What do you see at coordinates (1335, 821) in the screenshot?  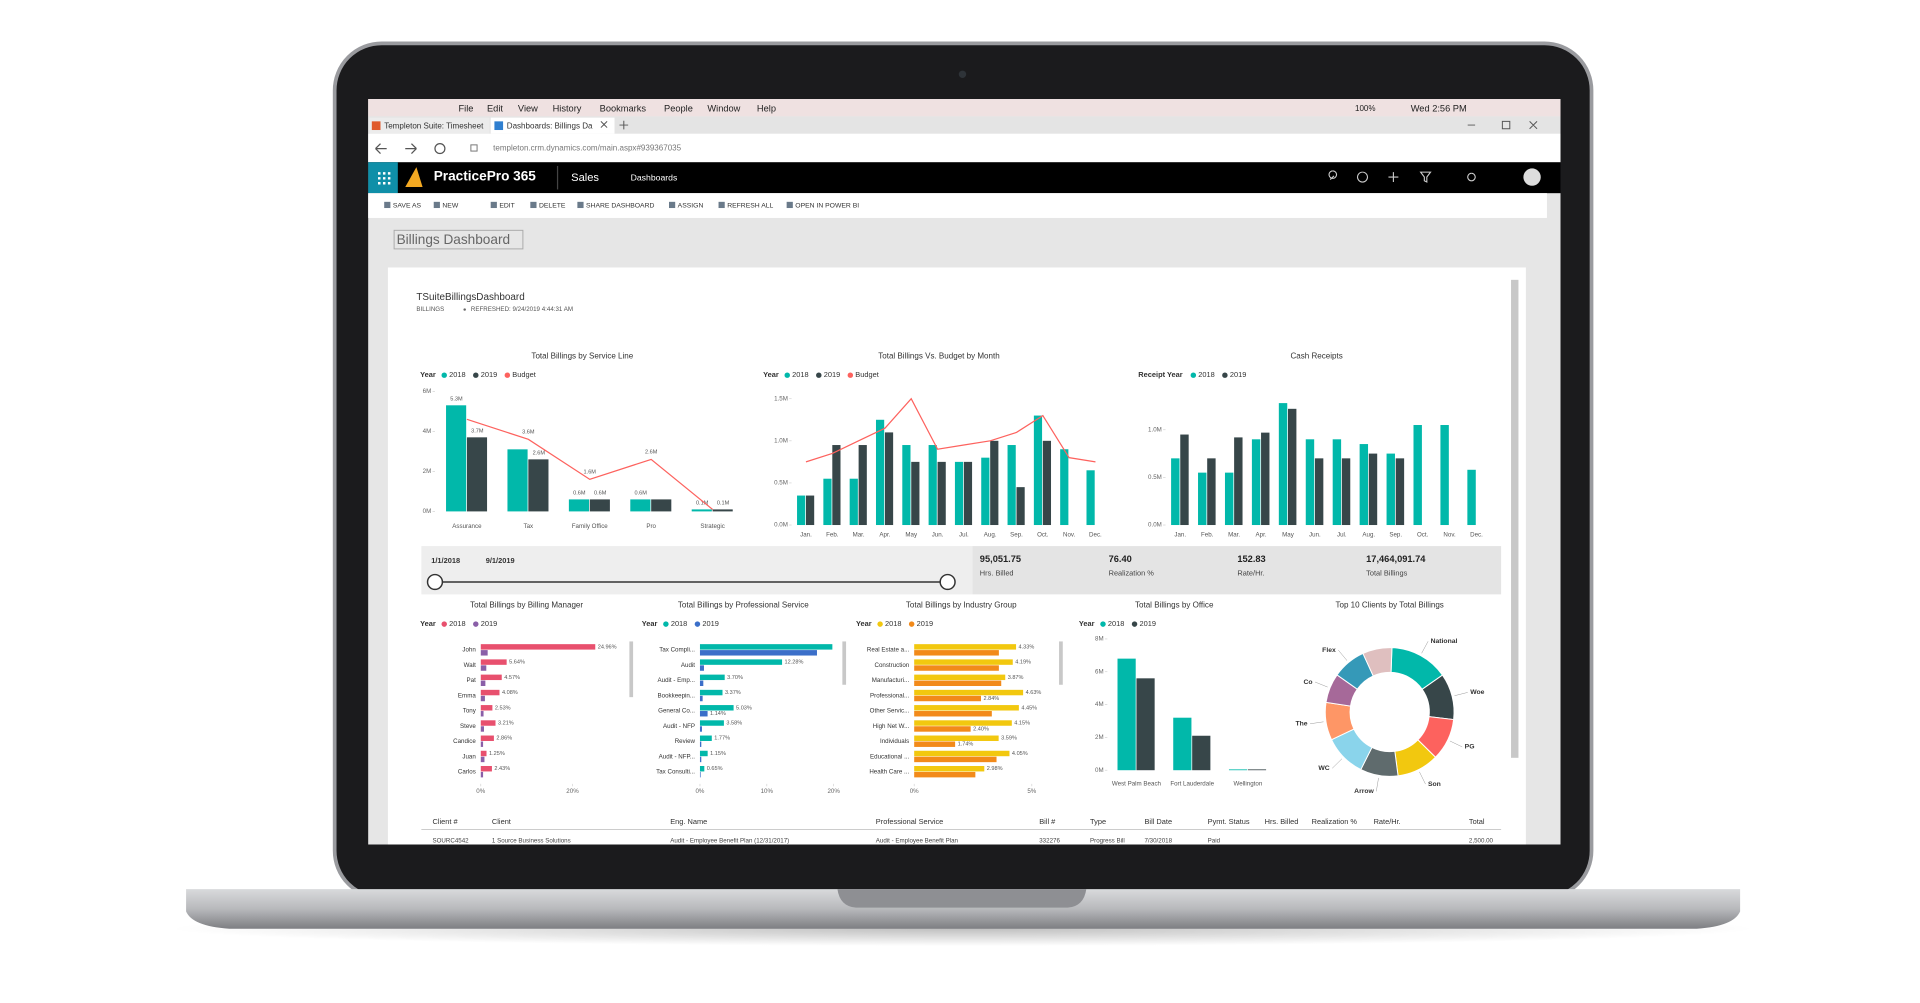 I see `column-header: Realization %` at bounding box center [1335, 821].